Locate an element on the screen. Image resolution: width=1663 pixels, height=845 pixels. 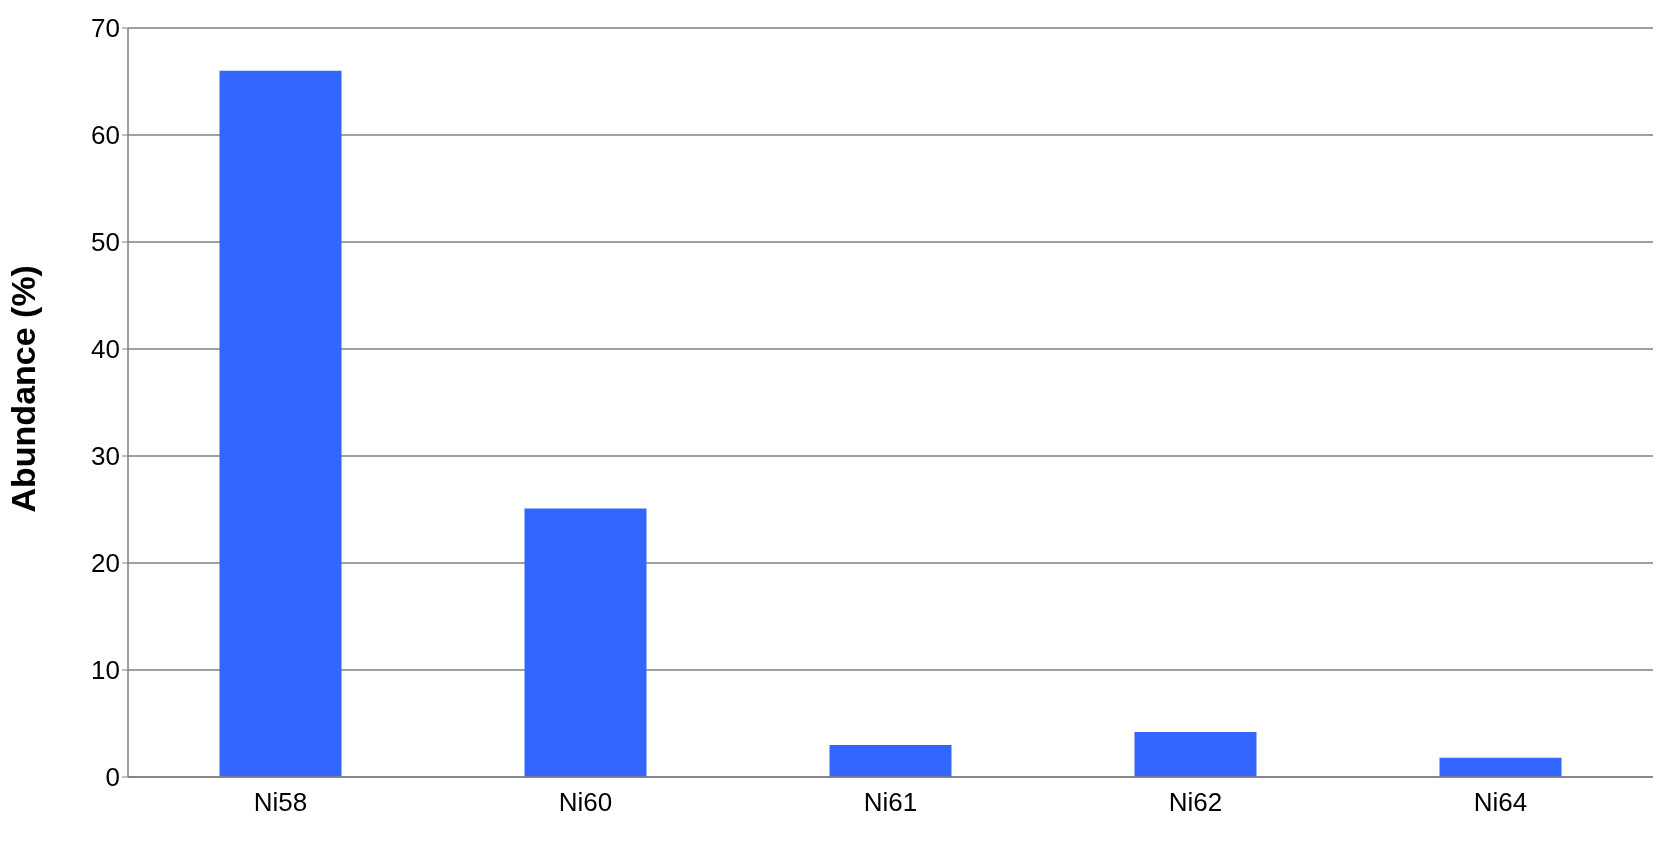
x-tick-label: Ni62 is located at coordinates (1195, 802).